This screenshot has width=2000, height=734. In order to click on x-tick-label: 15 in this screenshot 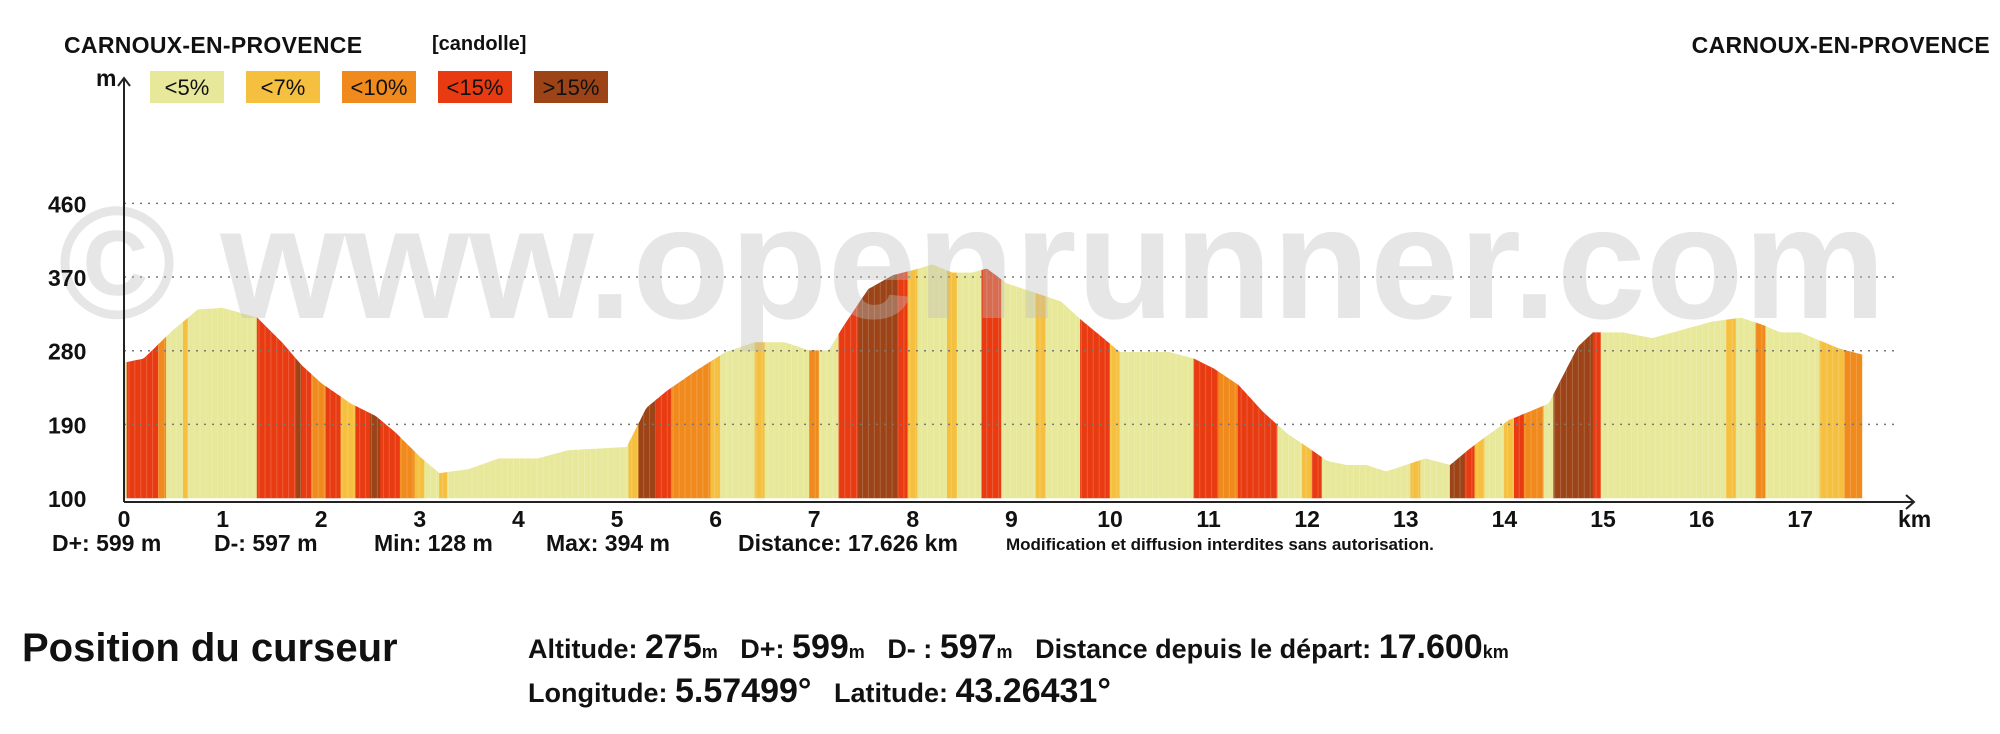, I will do `click(1603, 519)`.